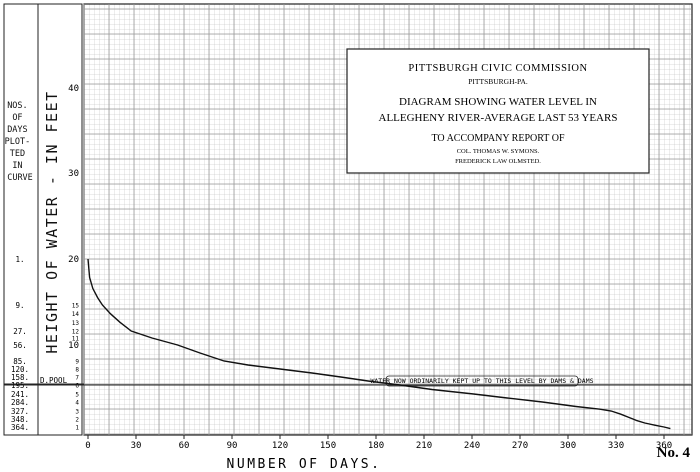  Describe the element at coordinates (568, 446) in the screenshot. I see `x-tick-label: 300` at that location.